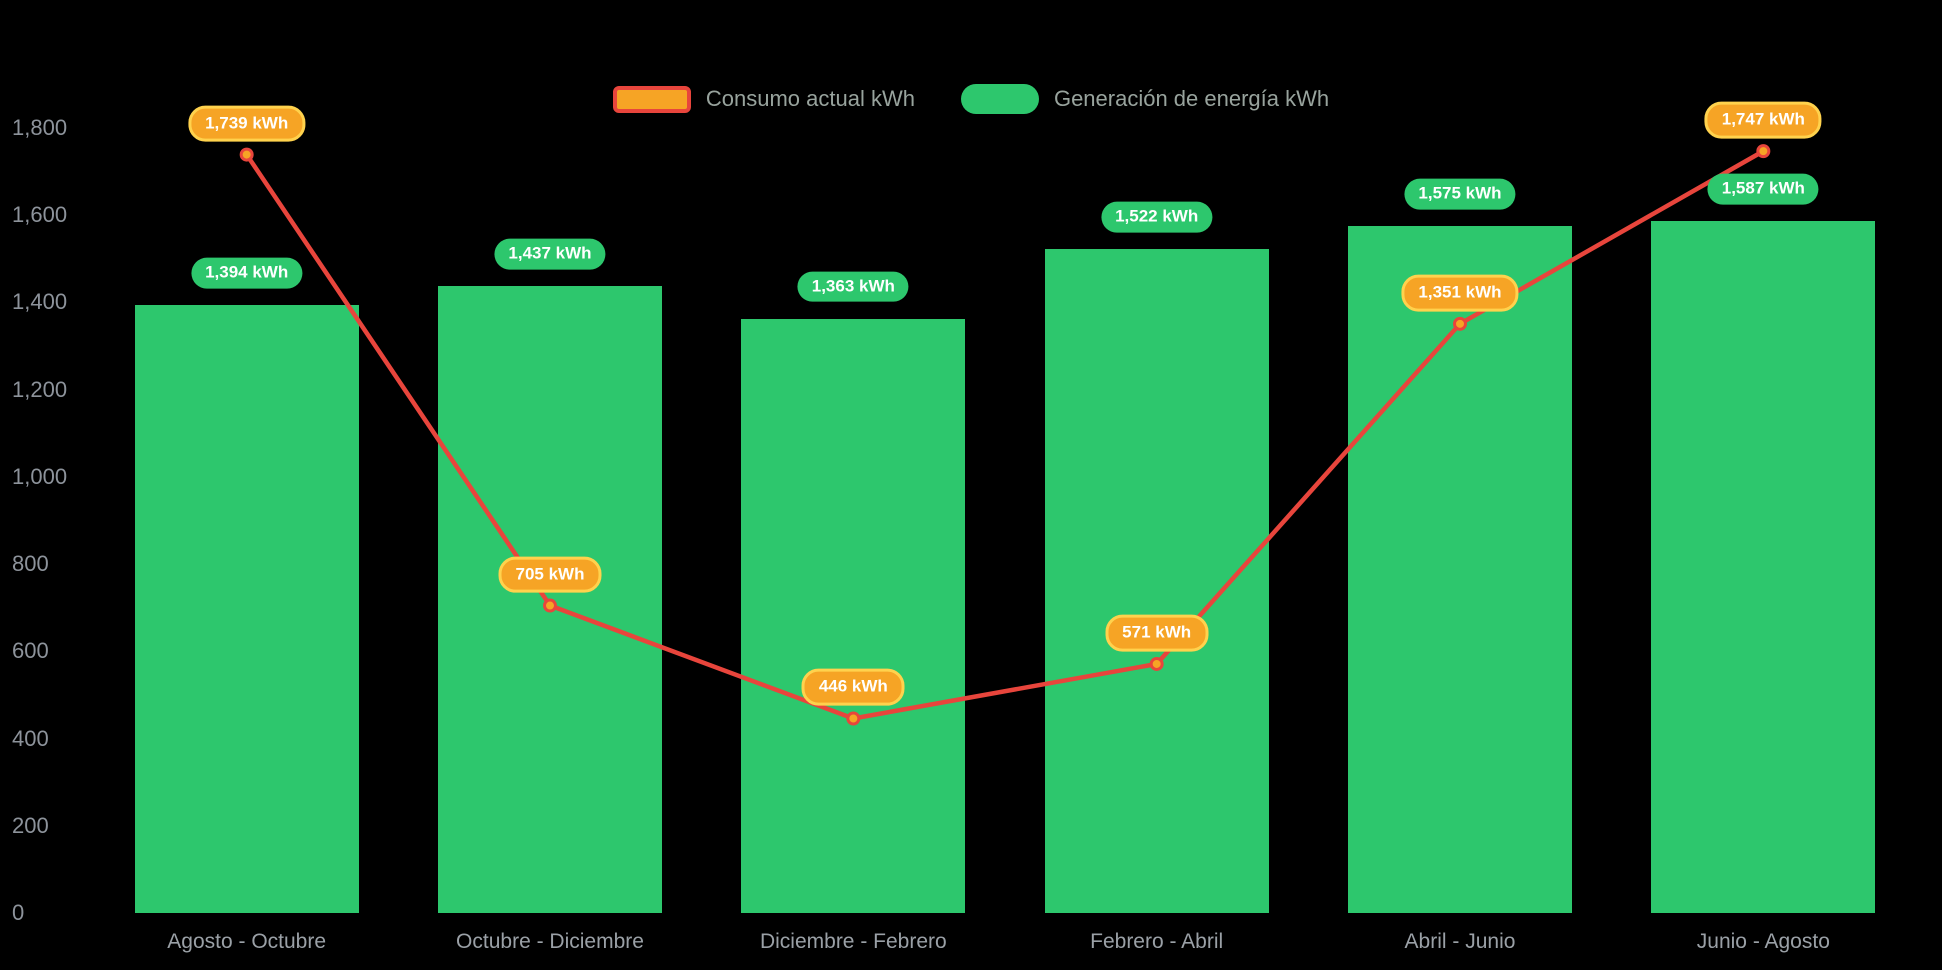  Describe the element at coordinates (1460, 194) in the screenshot. I see `generation-value-label: 1,575 kWh` at that location.